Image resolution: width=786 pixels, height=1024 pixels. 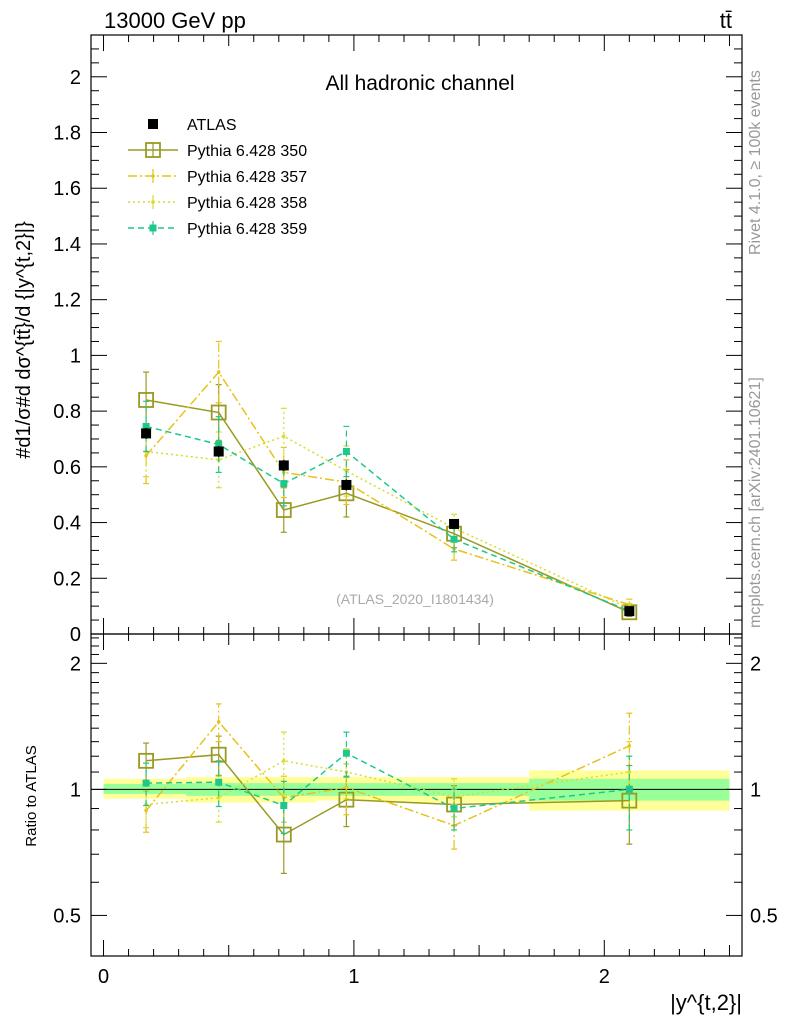 I want to click on main-series-350-line, so click(x=387, y=506).